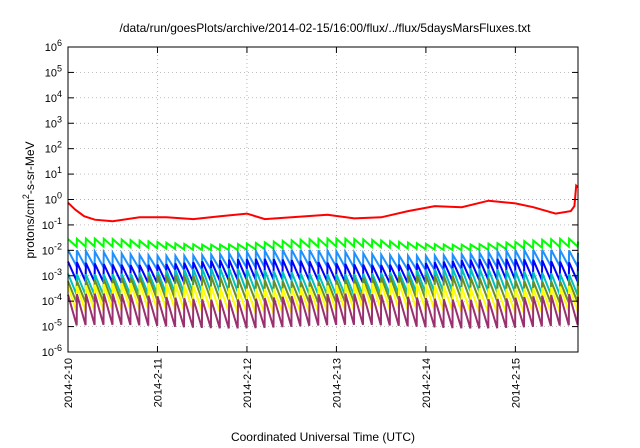  Describe the element at coordinates (53, 46) in the screenshot. I see `y-tick-label: 10⁶` at that location.